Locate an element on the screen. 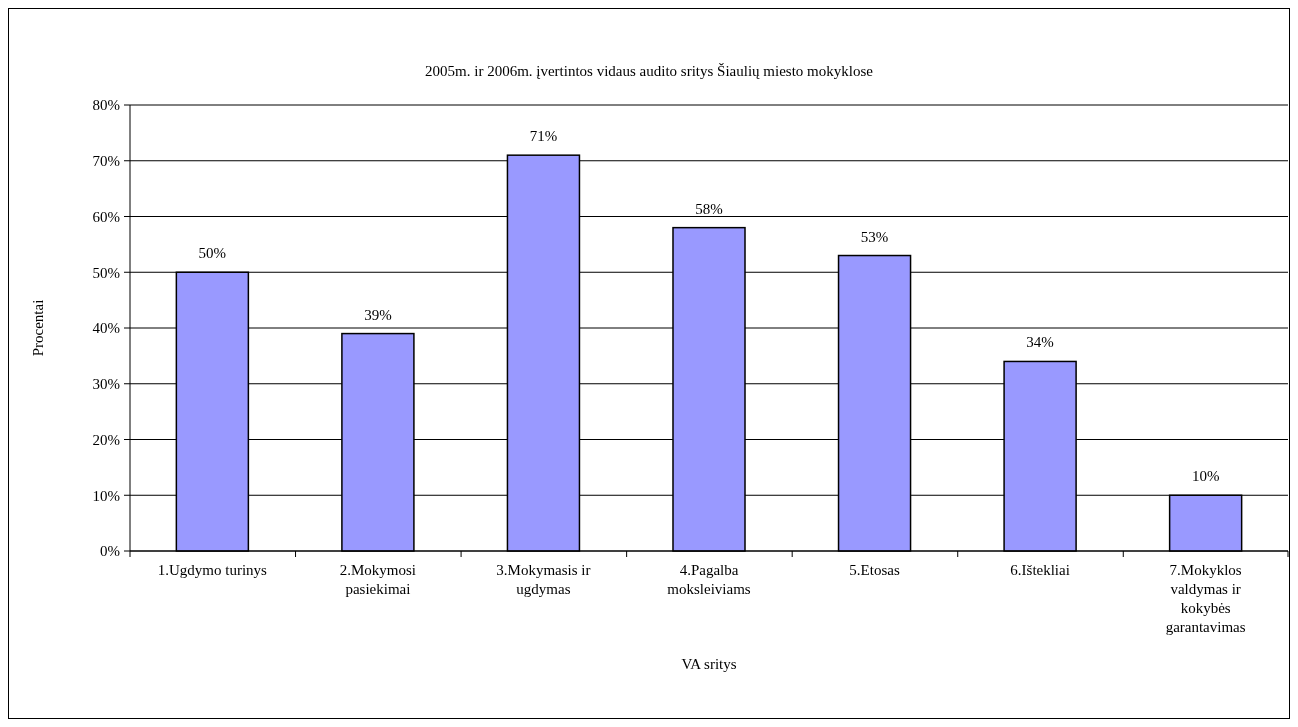  x-tick-label: 5.Etosas is located at coordinates (874, 570).